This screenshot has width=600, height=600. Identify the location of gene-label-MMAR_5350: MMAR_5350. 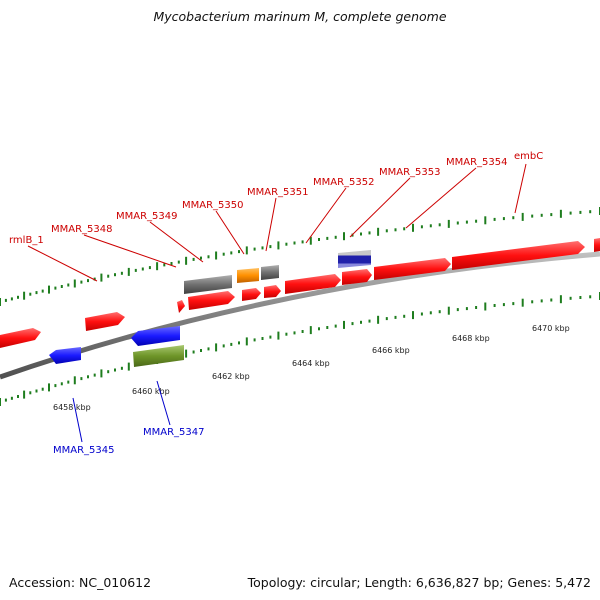
(213, 205).